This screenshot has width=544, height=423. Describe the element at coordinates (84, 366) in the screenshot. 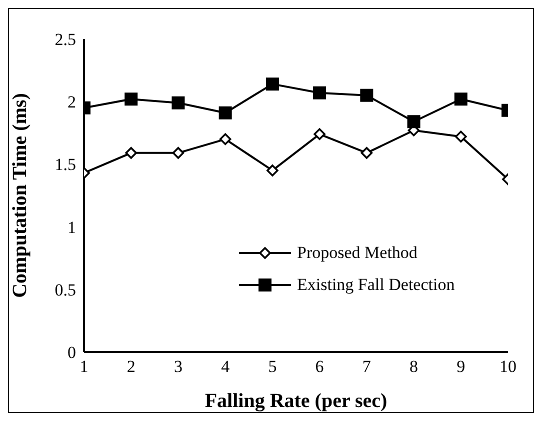

I see `x-tick-label: 1` at that location.